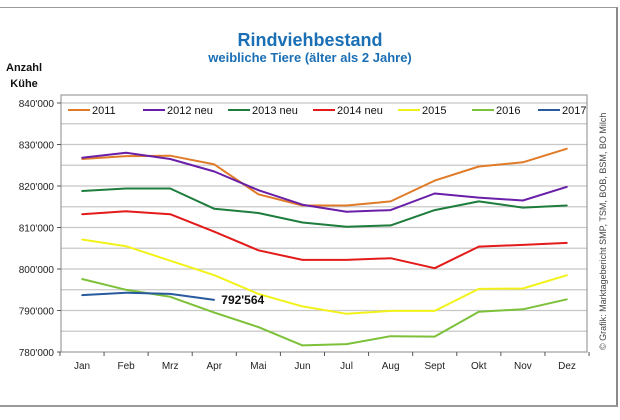 This screenshot has width=620, height=420. Describe the element at coordinates (37, 229) in the screenshot. I see `y-tick-label: 810'000` at that location.